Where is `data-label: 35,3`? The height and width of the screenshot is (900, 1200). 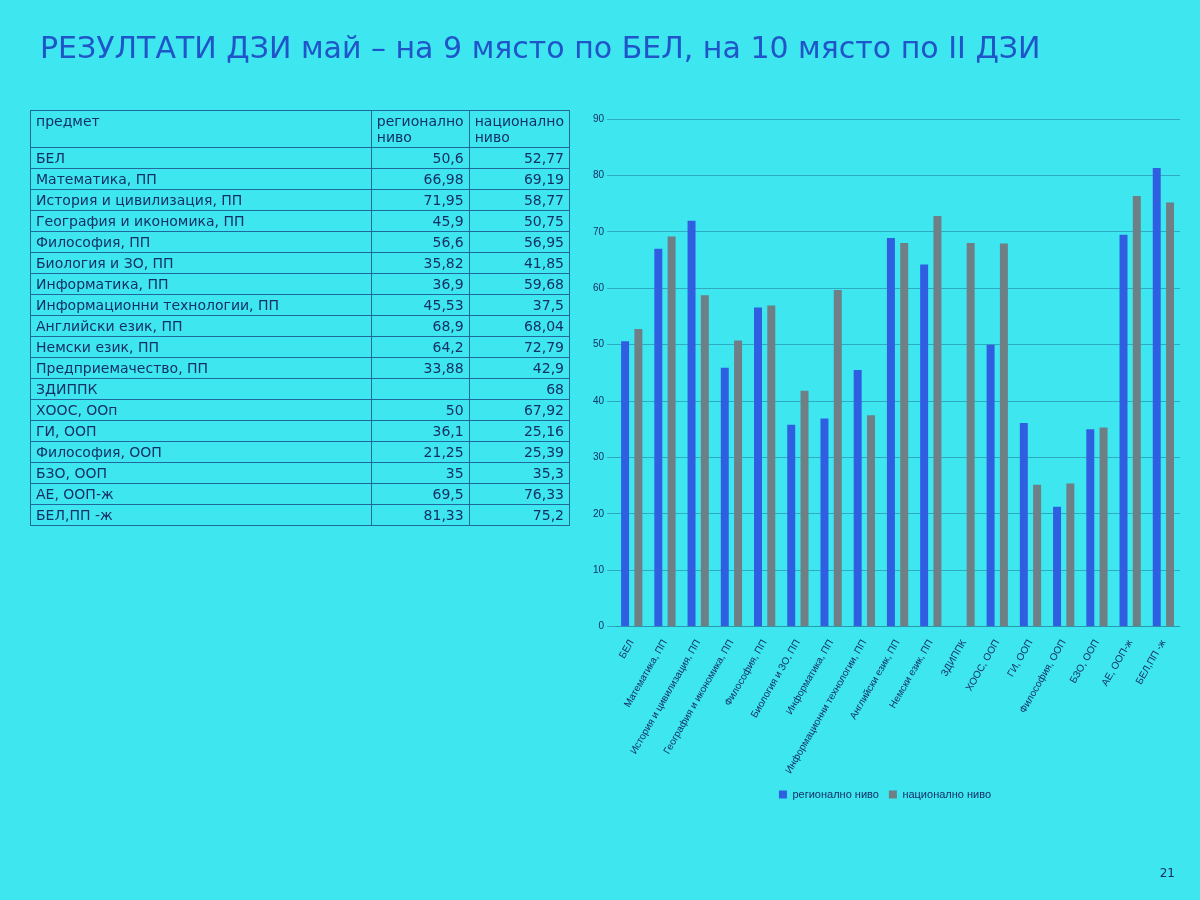 data-label: 35,3 is located at coordinates (519, 473).